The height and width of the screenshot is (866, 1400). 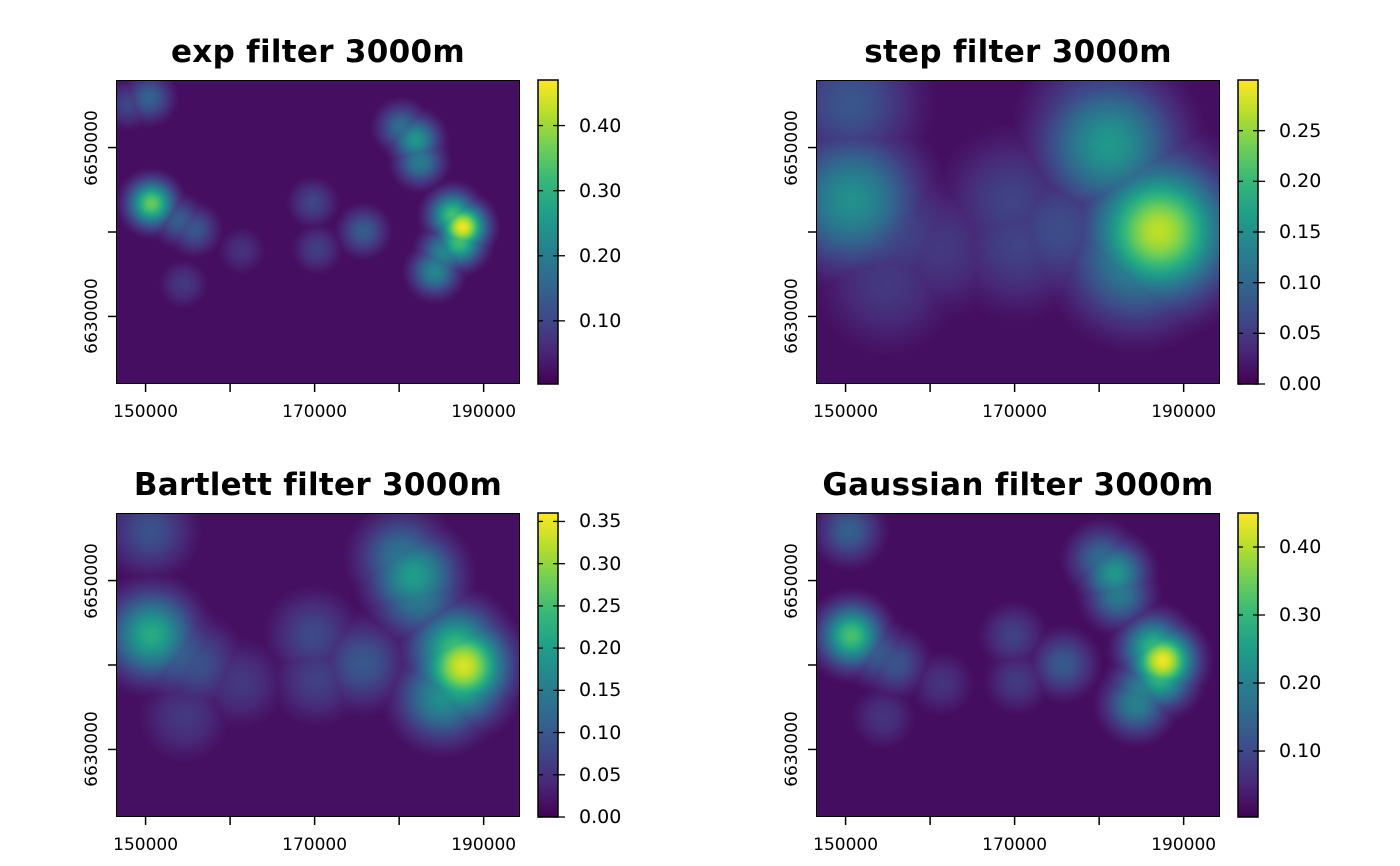 I want to click on panel-title: Gaussian filter 3000m, so click(x=1018, y=485).